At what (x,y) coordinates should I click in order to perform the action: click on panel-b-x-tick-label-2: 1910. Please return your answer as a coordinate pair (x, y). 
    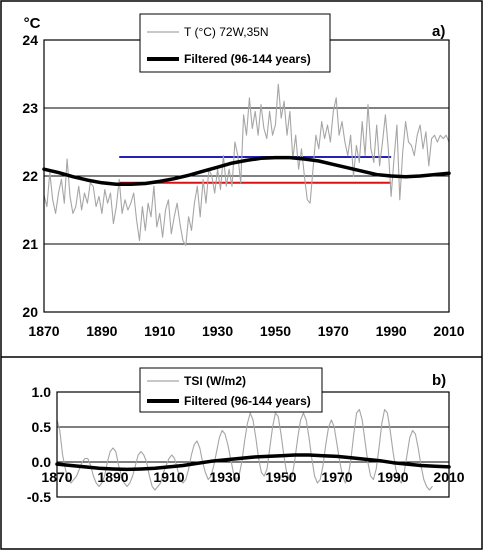
    Looking at the image, I should click on (168, 477).